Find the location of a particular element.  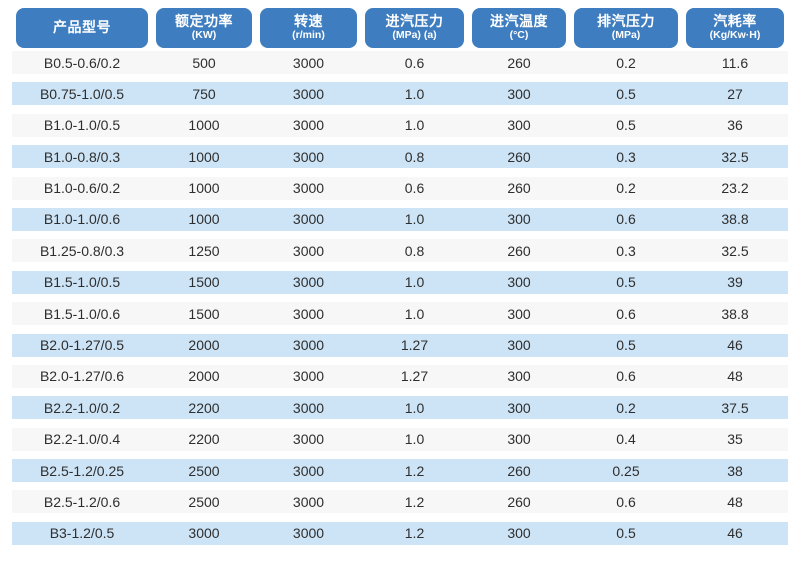

header-unit: (KW) is located at coordinates (204, 35).